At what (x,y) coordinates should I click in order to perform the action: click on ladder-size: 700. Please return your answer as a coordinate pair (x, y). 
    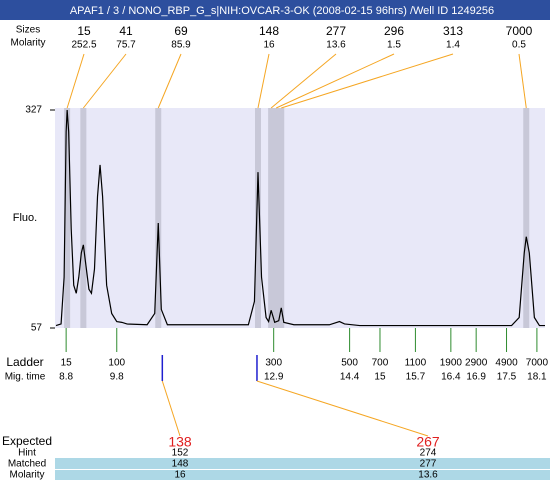
    Looking at the image, I should click on (380, 363).